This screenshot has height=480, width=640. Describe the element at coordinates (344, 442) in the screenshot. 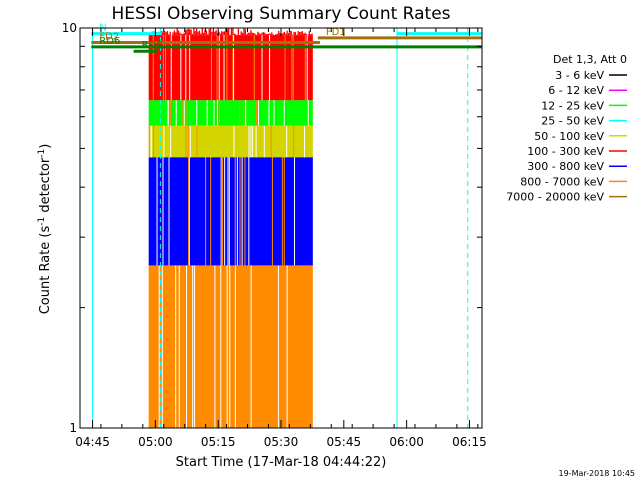

I see `x-tick-label-4: 05:45` at that location.